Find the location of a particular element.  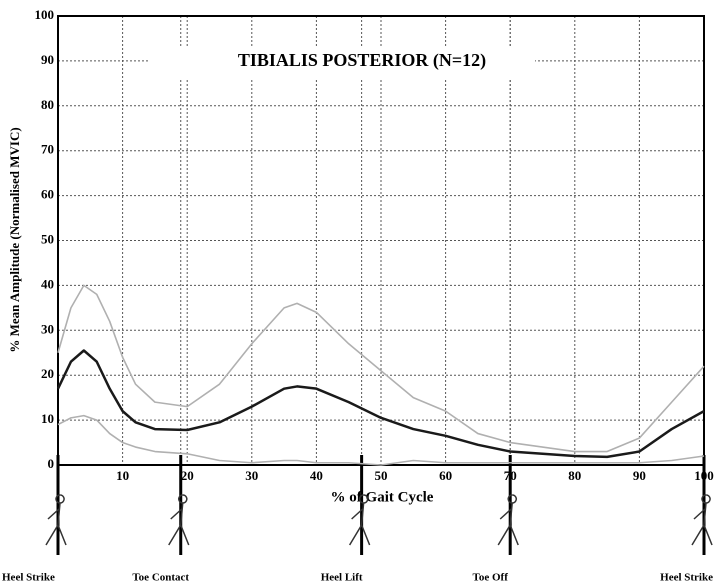

series-line is located at coordinates (381, 440).